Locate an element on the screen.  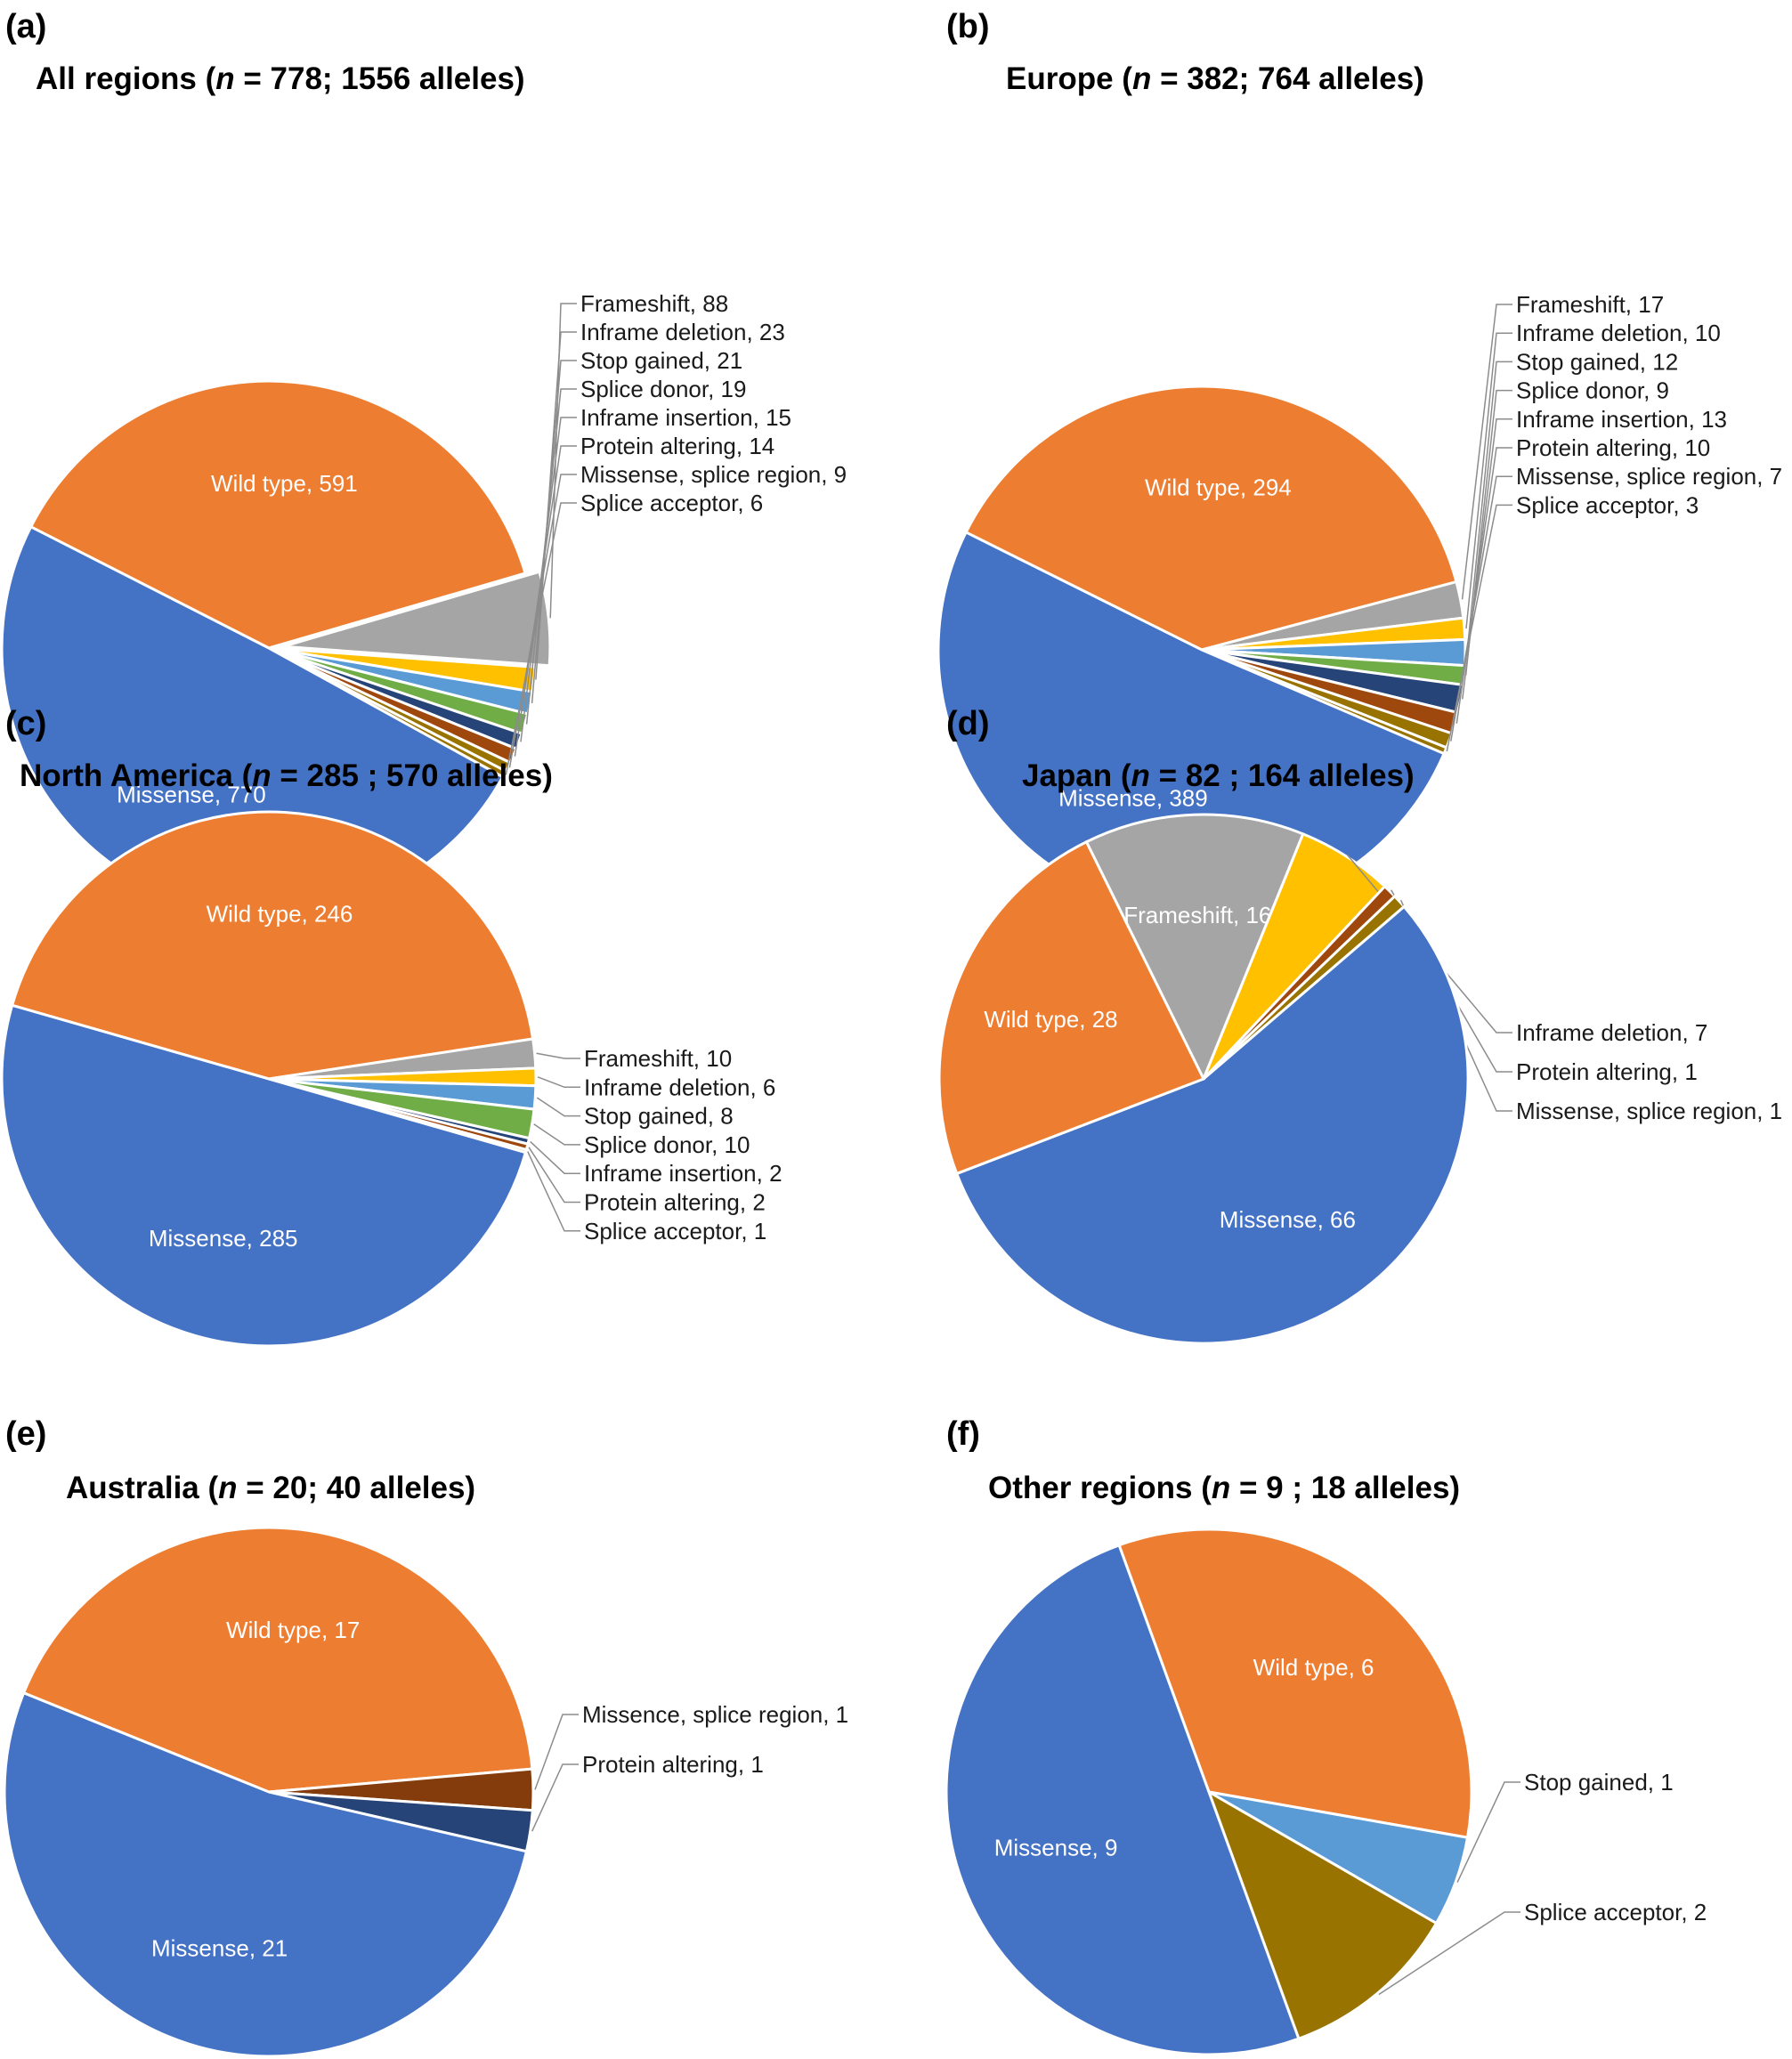
data-label: Missense, splice region, 9 is located at coordinates (713, 474).